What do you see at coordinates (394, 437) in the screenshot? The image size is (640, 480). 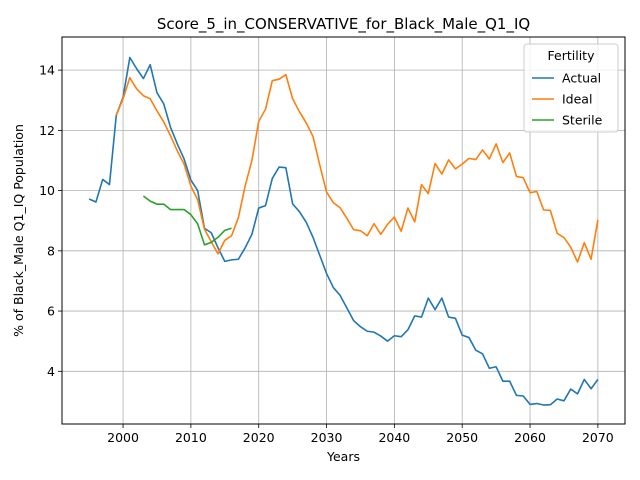 I see `x-tick-label: 2040` at bounding box center [394, 437].